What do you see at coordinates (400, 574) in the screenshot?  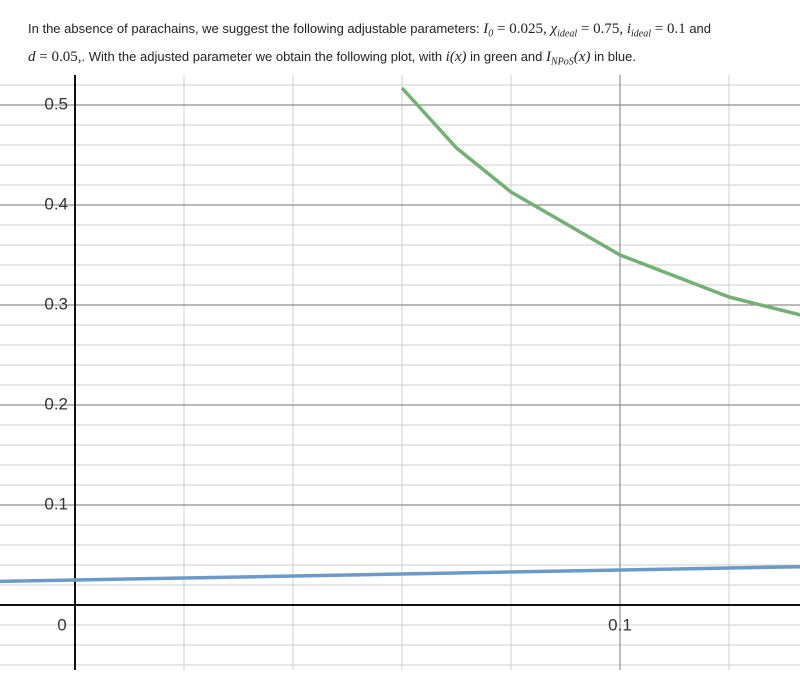 I see `line` at bounding box center [400, 574].